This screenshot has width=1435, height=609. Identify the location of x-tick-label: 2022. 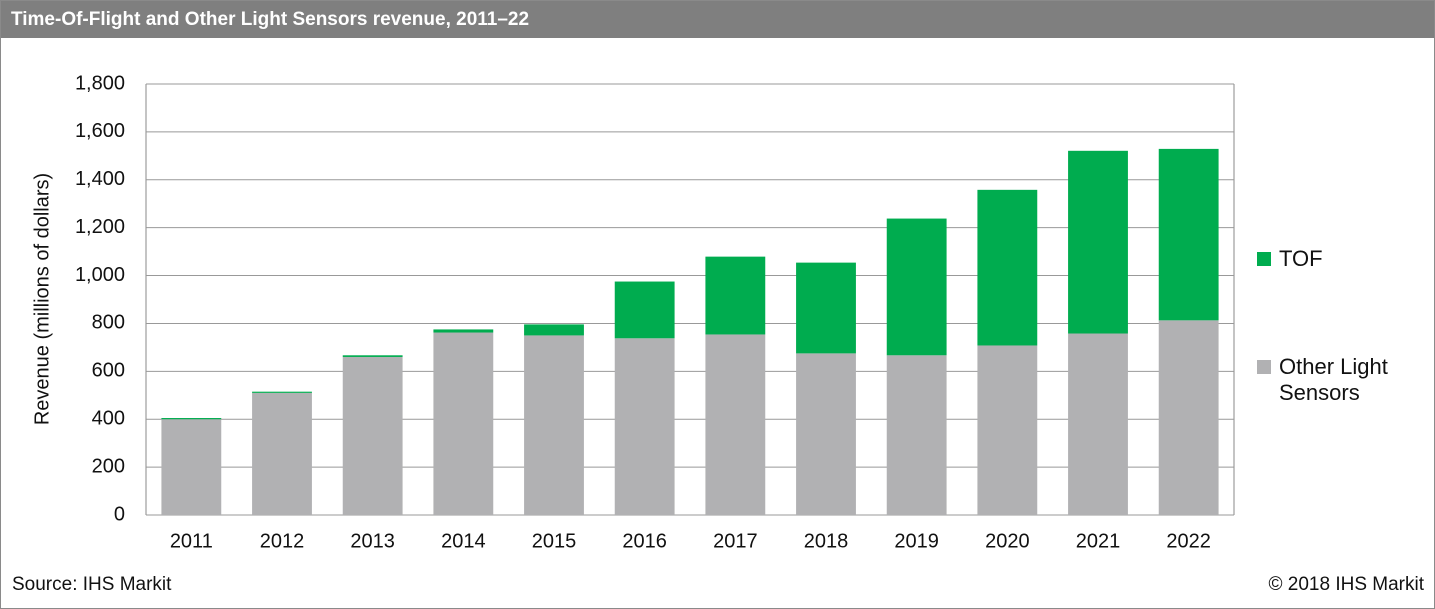
(1188, 541).